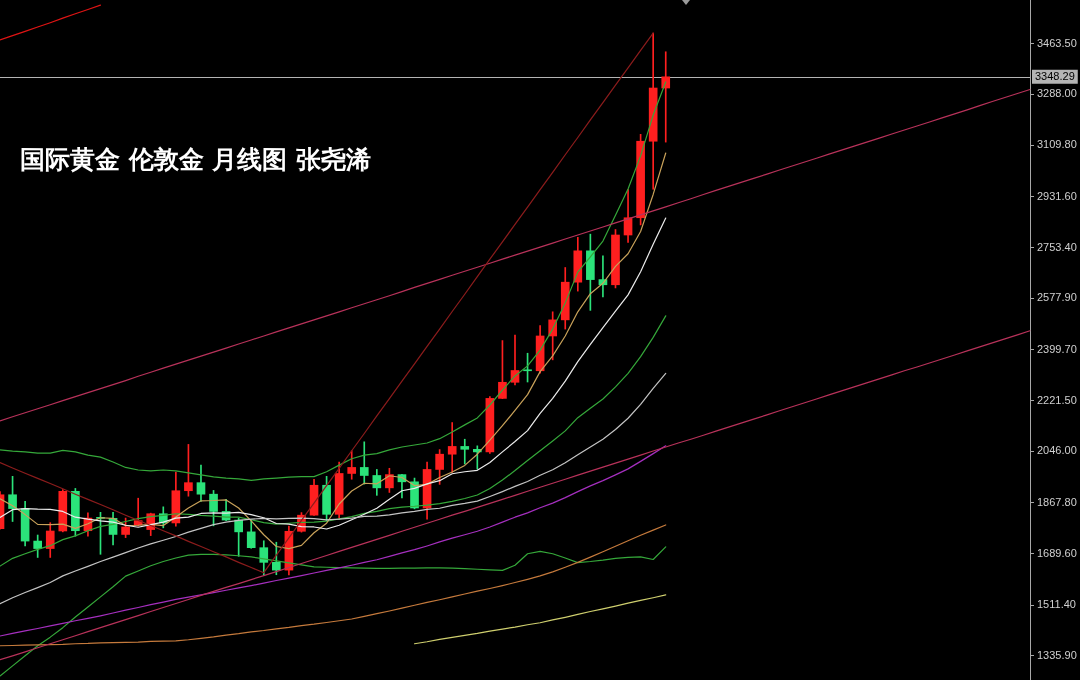  I want to click on y-tick-label: 1689.60, so click(1057, 552).